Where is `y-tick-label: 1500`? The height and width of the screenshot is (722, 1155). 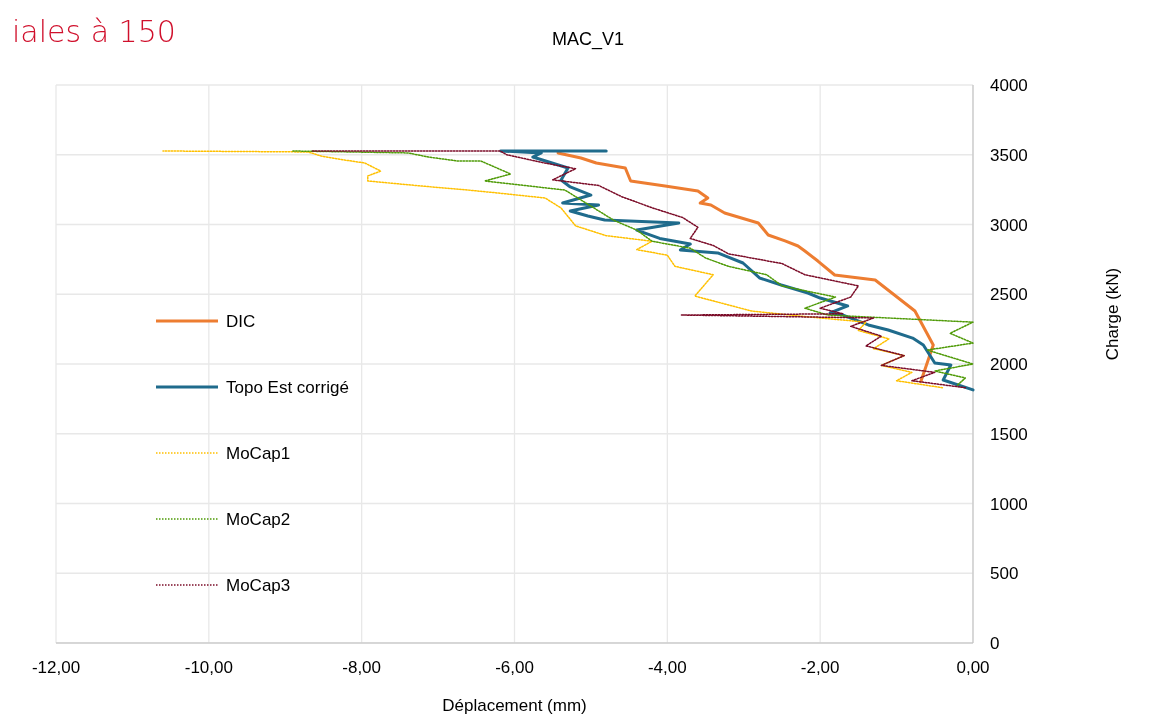
y-tick-label: 1500 is located at coordinates (1009, 434).